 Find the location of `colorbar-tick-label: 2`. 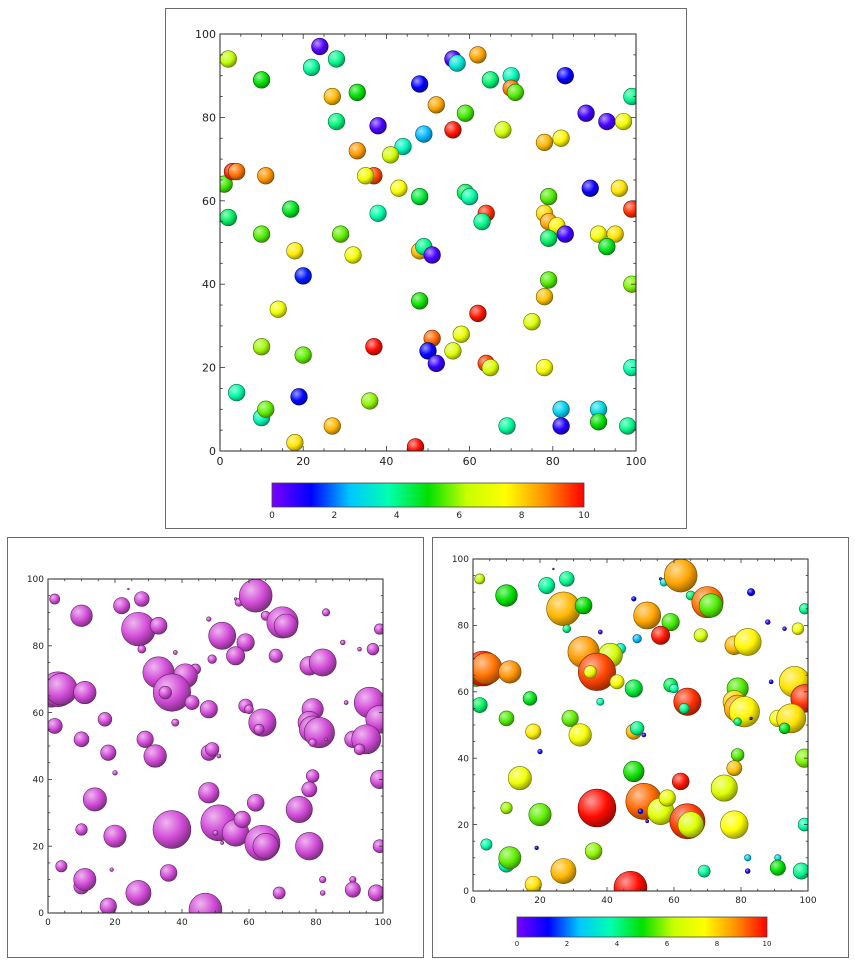

colorbar-tick-label: 2 is located at coordinates (335, 516).